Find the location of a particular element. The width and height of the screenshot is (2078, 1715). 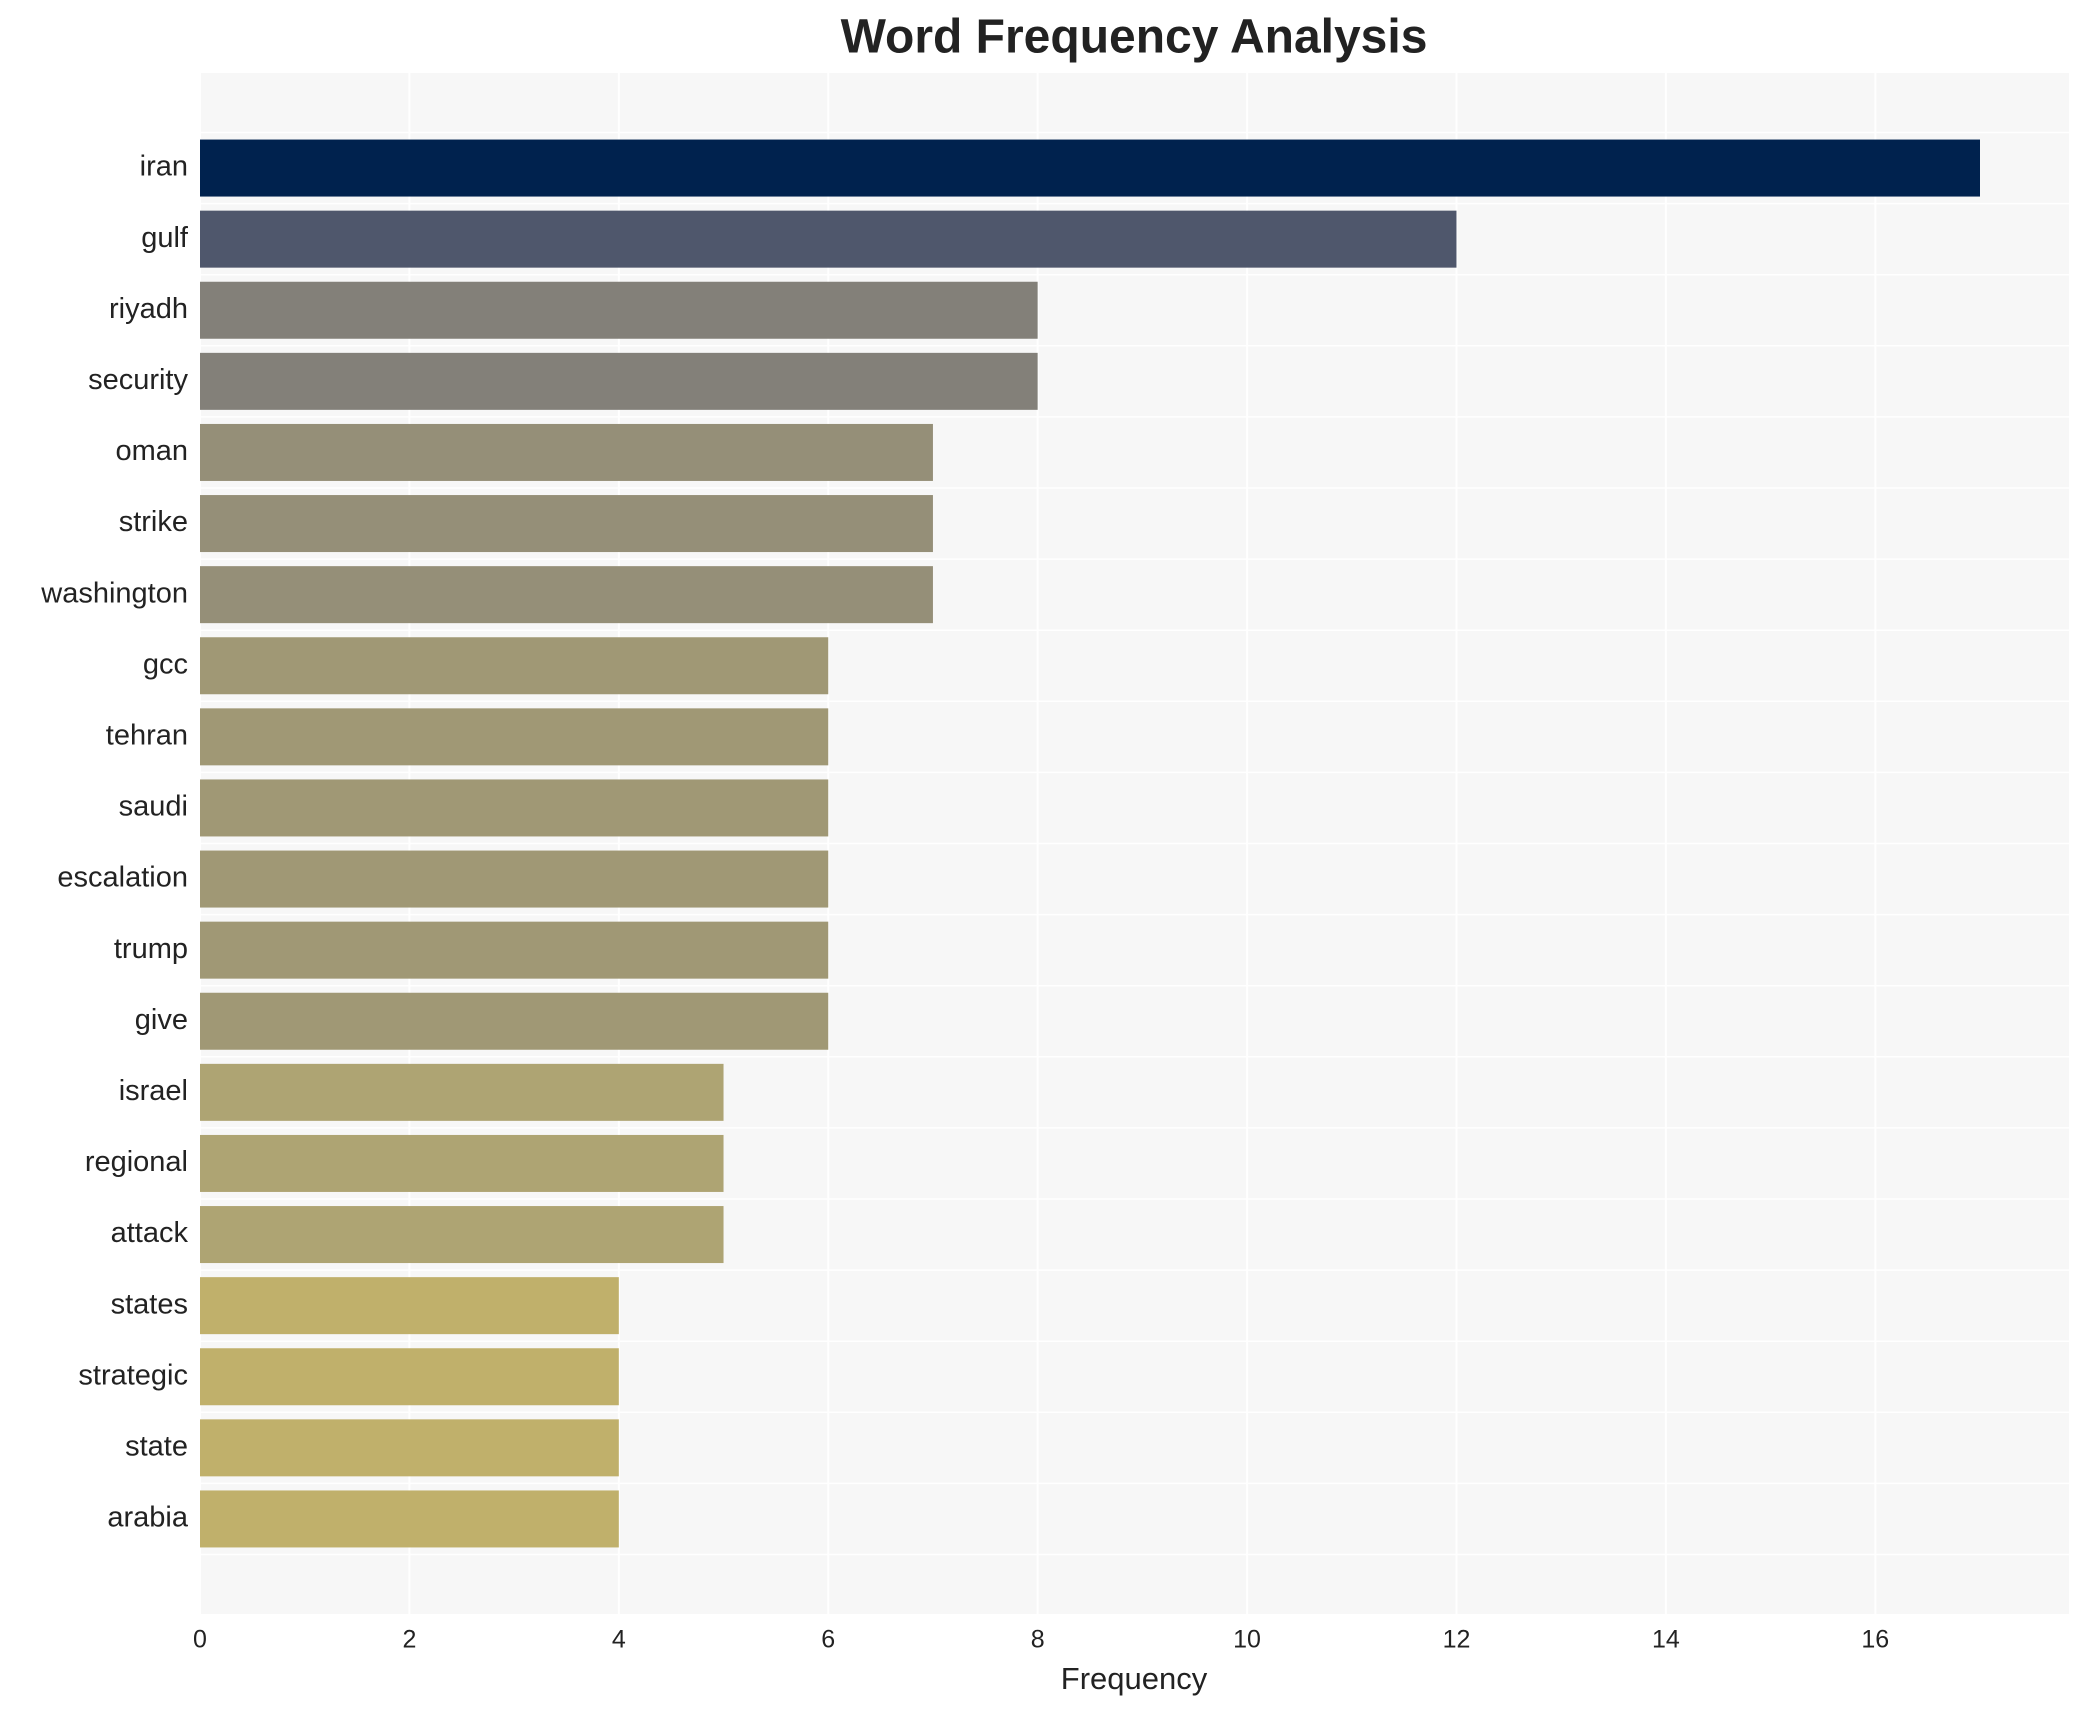

y-tick-label: state is located at coordinates (156, 1447).